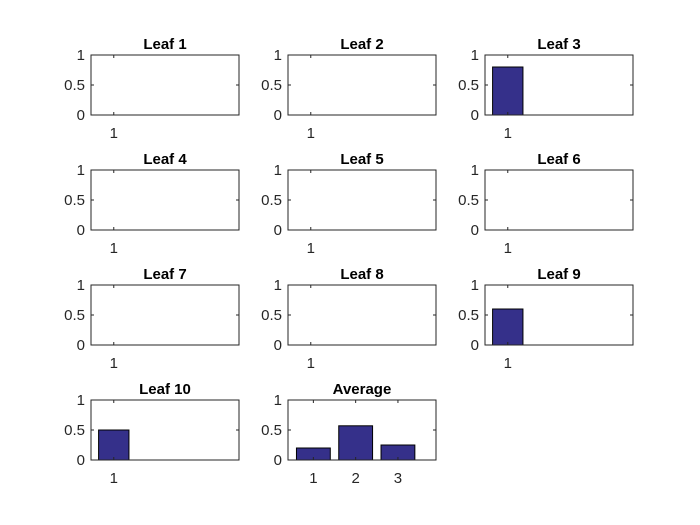  What do you see at coordinates (355, 478) in the screenshot?
I see `x-tick-label: 2` at bounding box center [355, 478].